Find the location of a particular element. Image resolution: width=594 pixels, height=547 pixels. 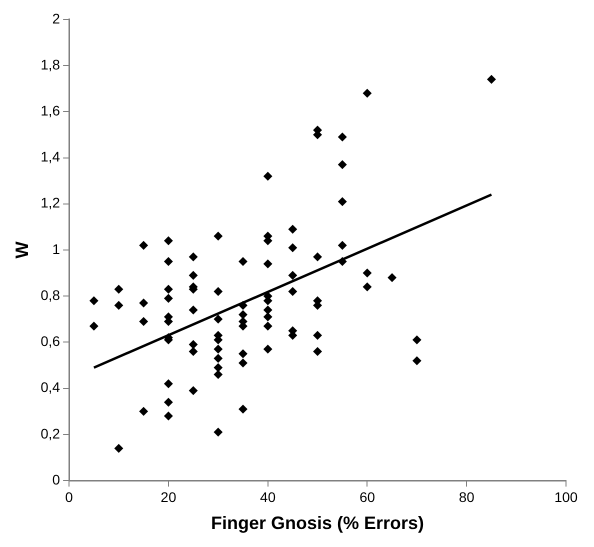

x-tick-label: 80 is located at coordinates (466, 496).